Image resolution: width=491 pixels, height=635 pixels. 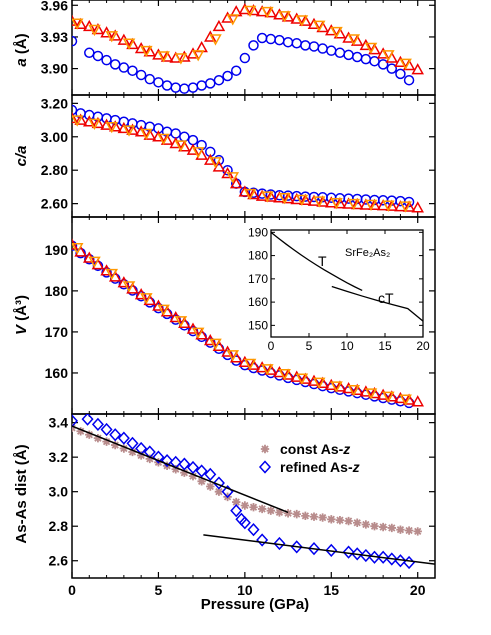 What do you see at coordinates (180, 469) in the screenshot?
I see `fit-line` at bounding box center [180, 469].